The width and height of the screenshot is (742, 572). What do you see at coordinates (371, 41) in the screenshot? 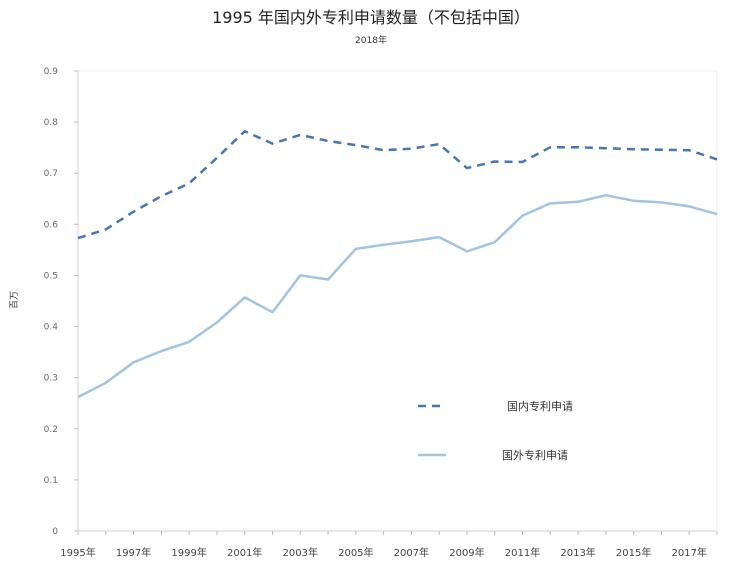
I see `chart-subtitle: 2018年` at bounding box center [371, 41].